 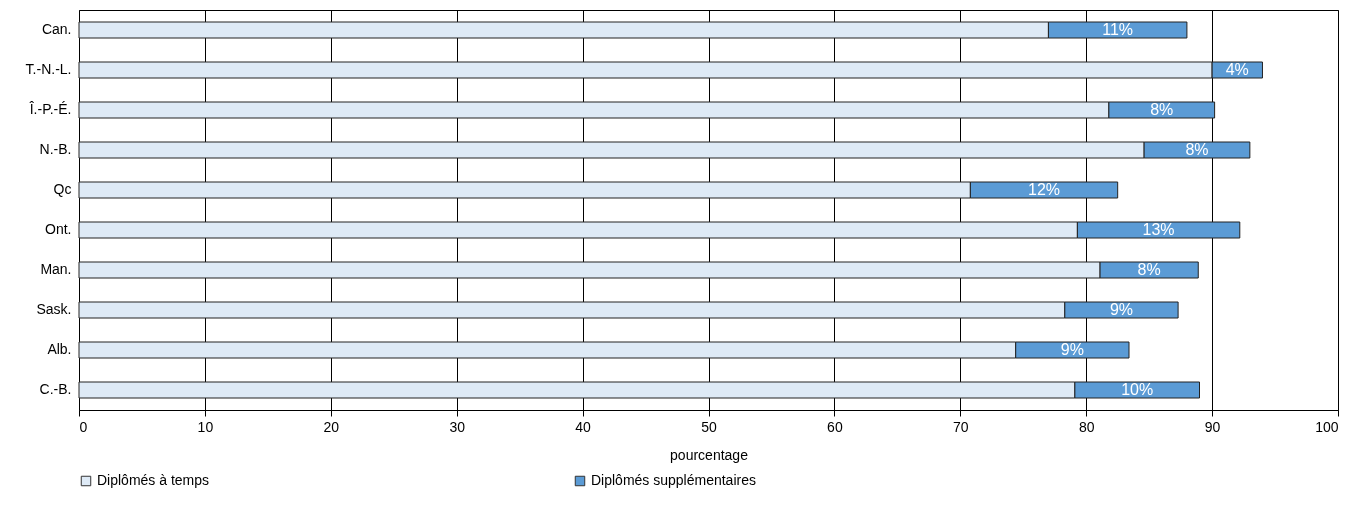 I want to click on x-tick-label: 70, so click(x=961, y=426).